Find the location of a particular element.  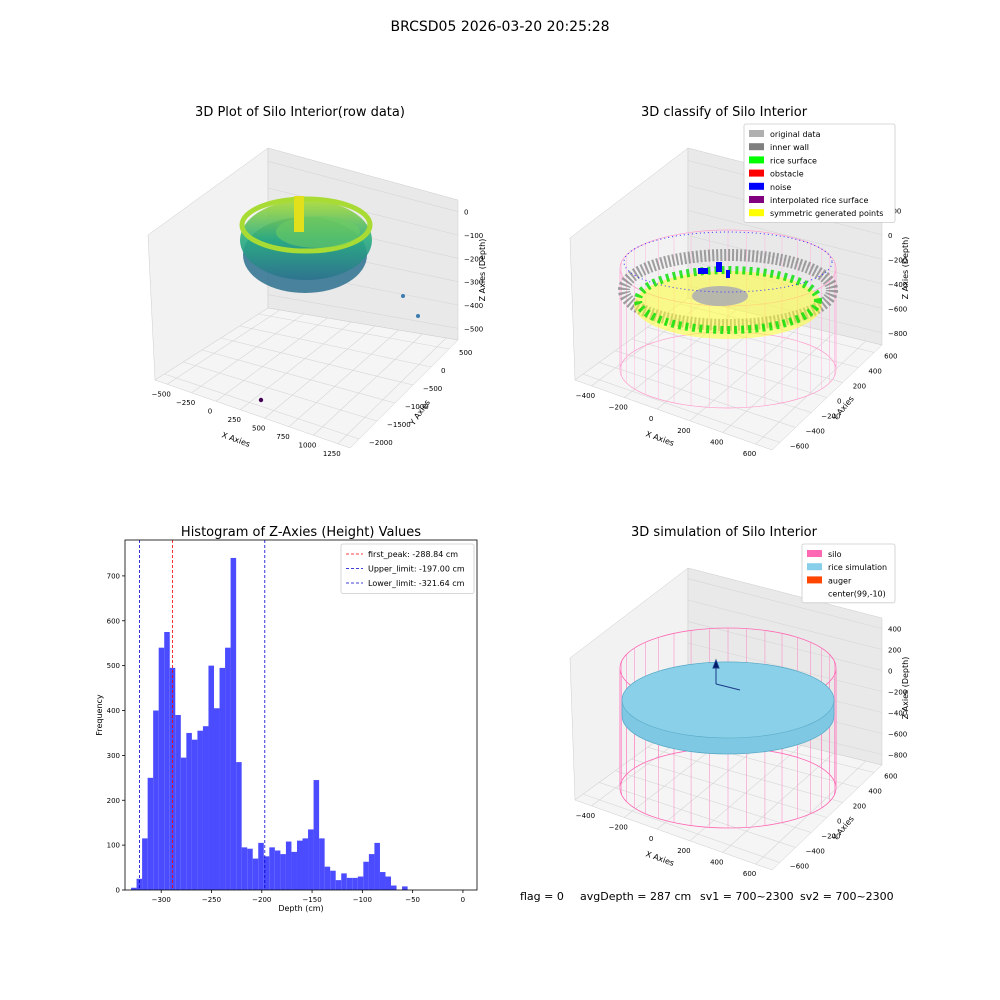

chart-raw-title: 3D Plot of Silo Interior(row data) is located at coordinates (300, 112).